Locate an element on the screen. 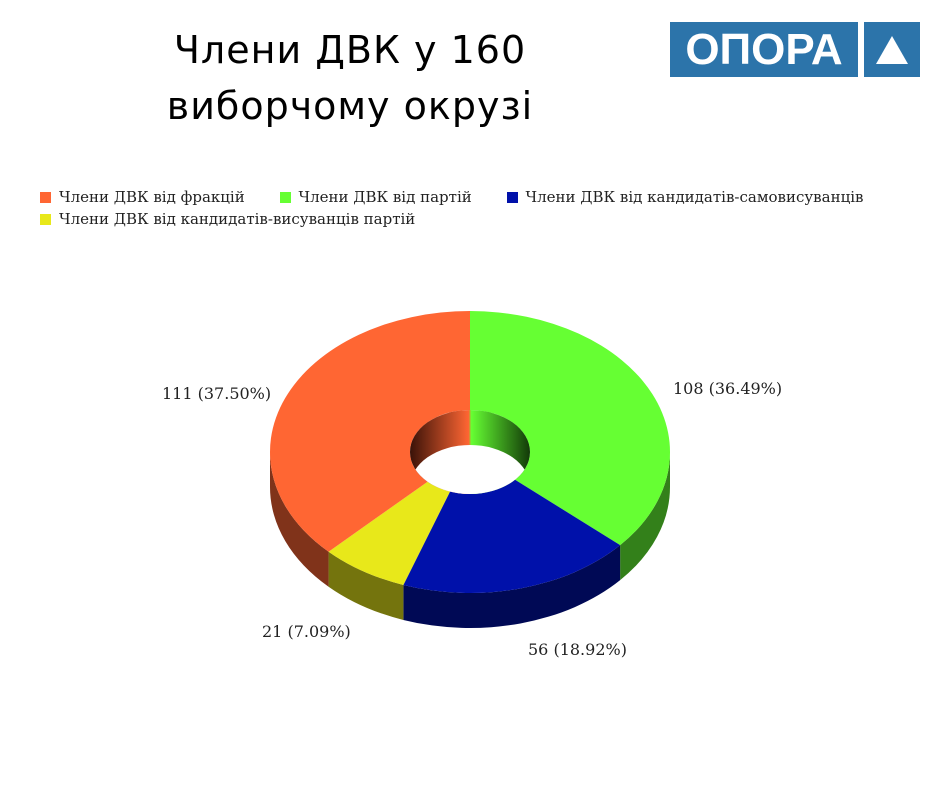 This screenshot has height=788, width=940. triangle-icon is located at coordinates (892, 49).